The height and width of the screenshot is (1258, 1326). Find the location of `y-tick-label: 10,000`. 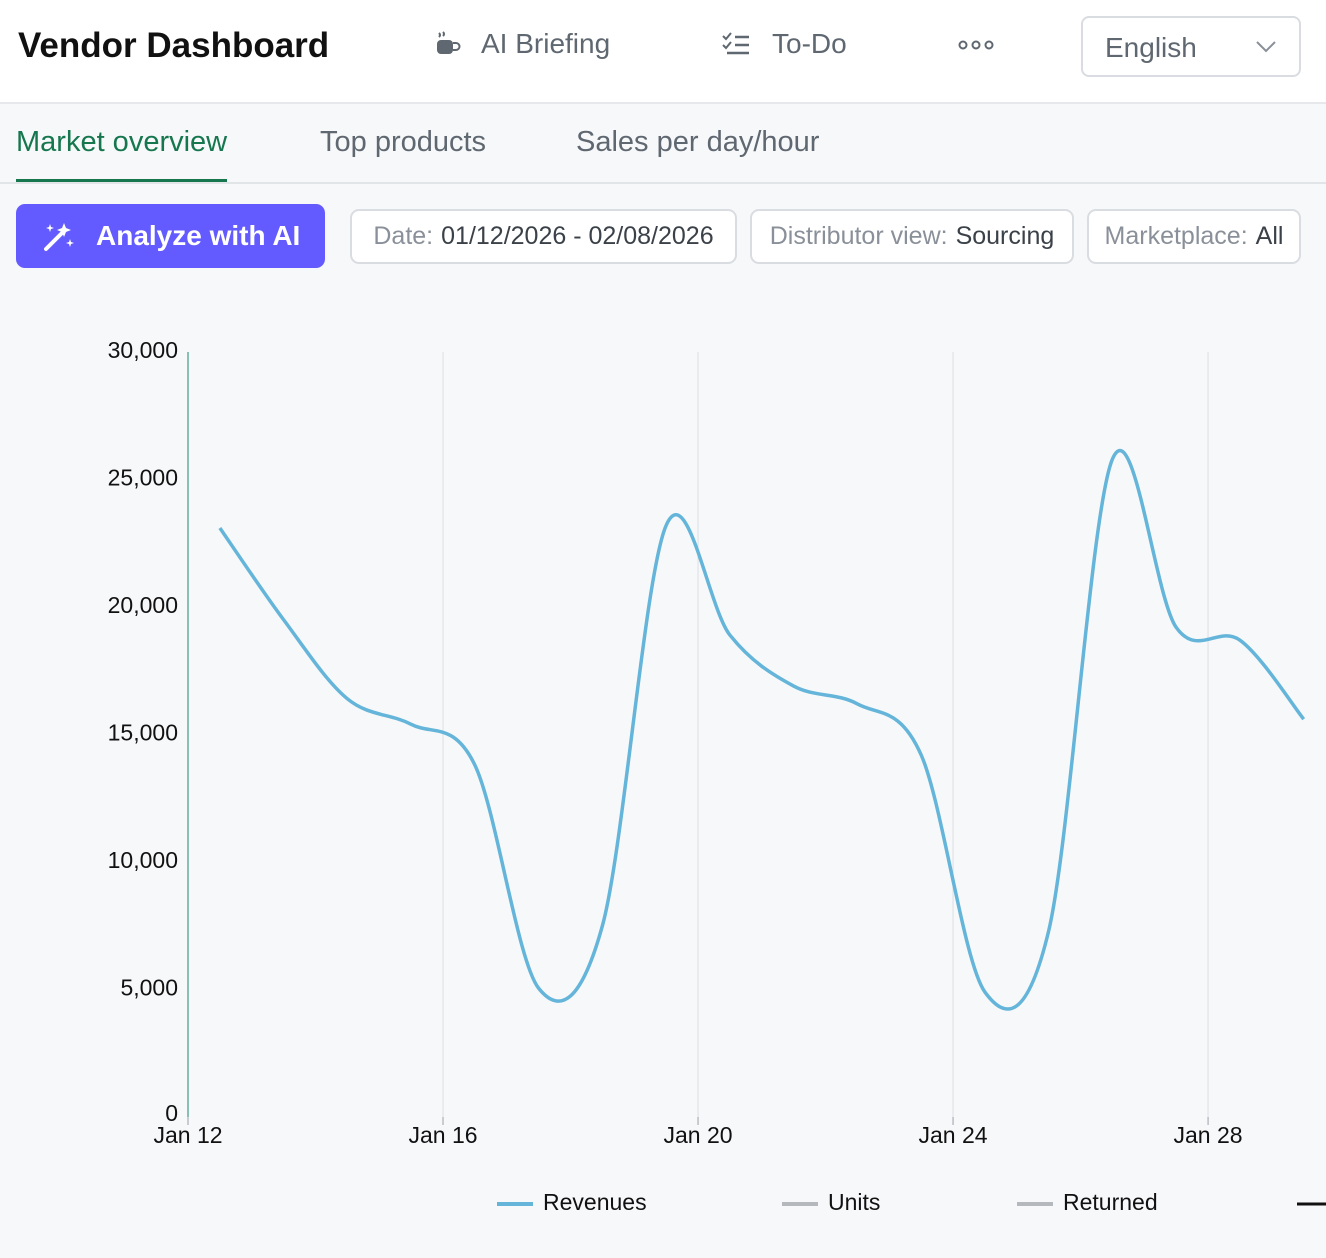

y-tick-label: 10,000 is located at coordinates (143, 860).